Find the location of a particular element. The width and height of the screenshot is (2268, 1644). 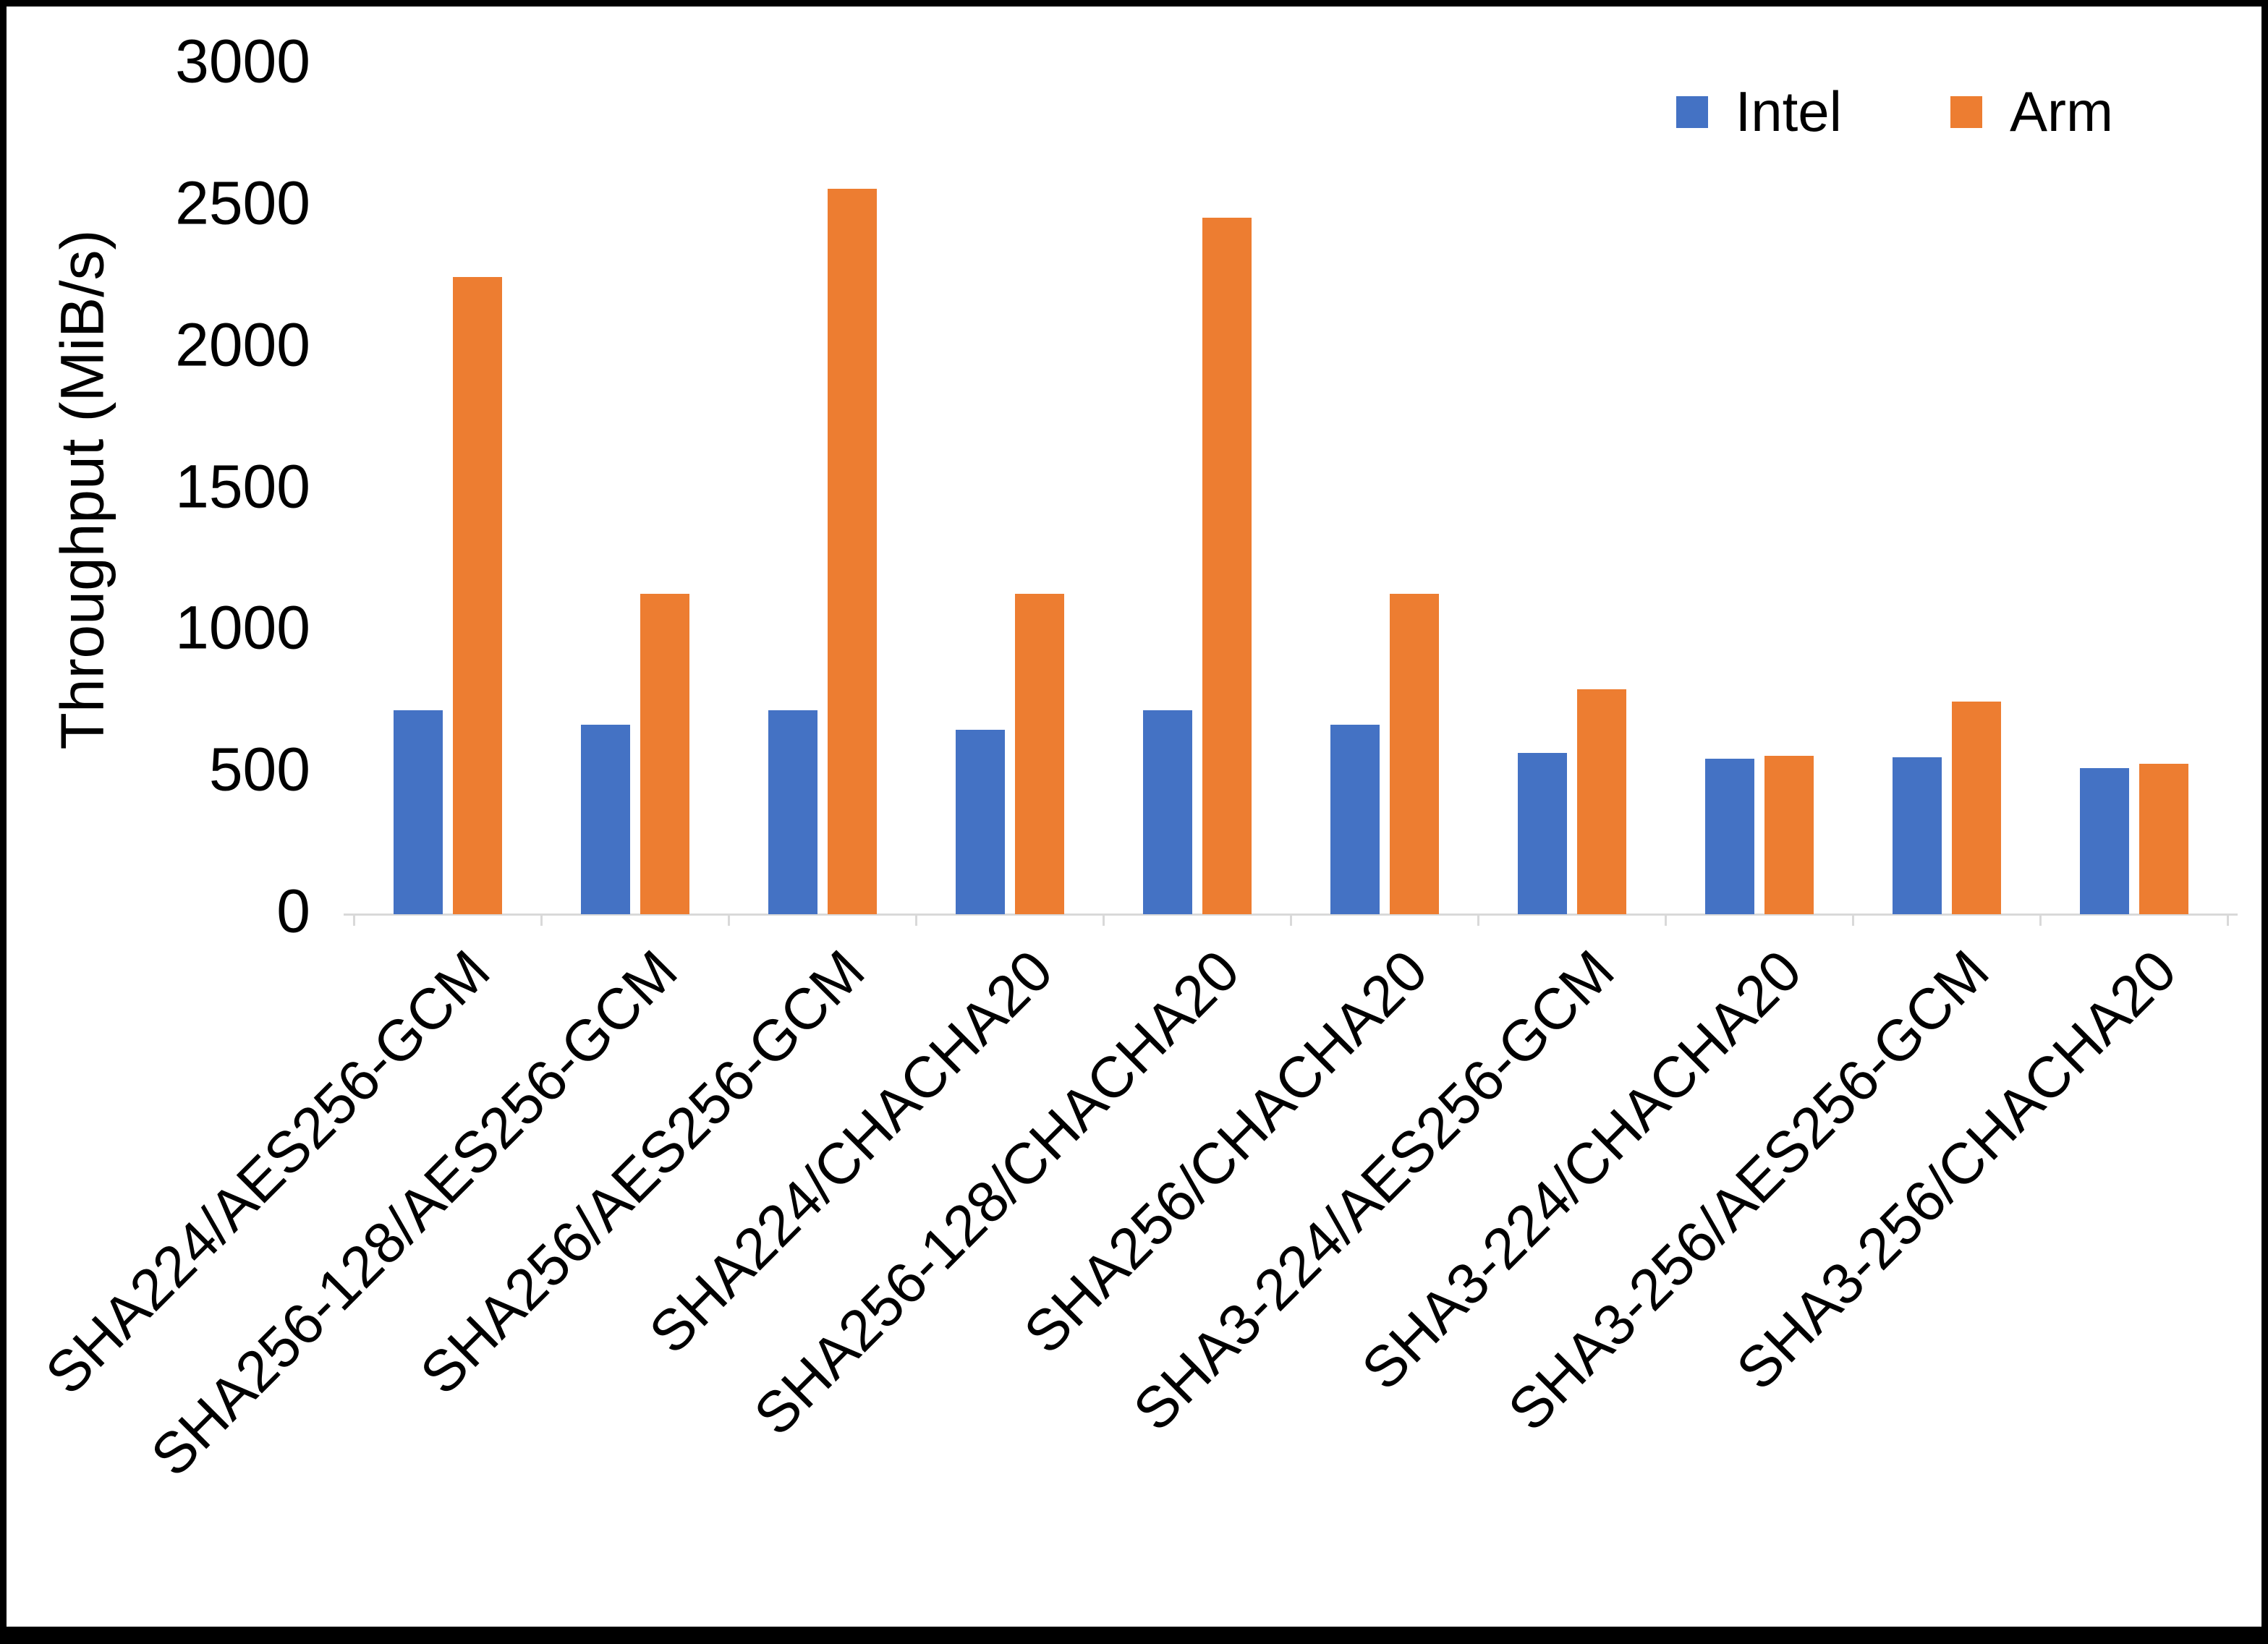

legend-swatch-intel-icon is located at coordinates (1691, 111).